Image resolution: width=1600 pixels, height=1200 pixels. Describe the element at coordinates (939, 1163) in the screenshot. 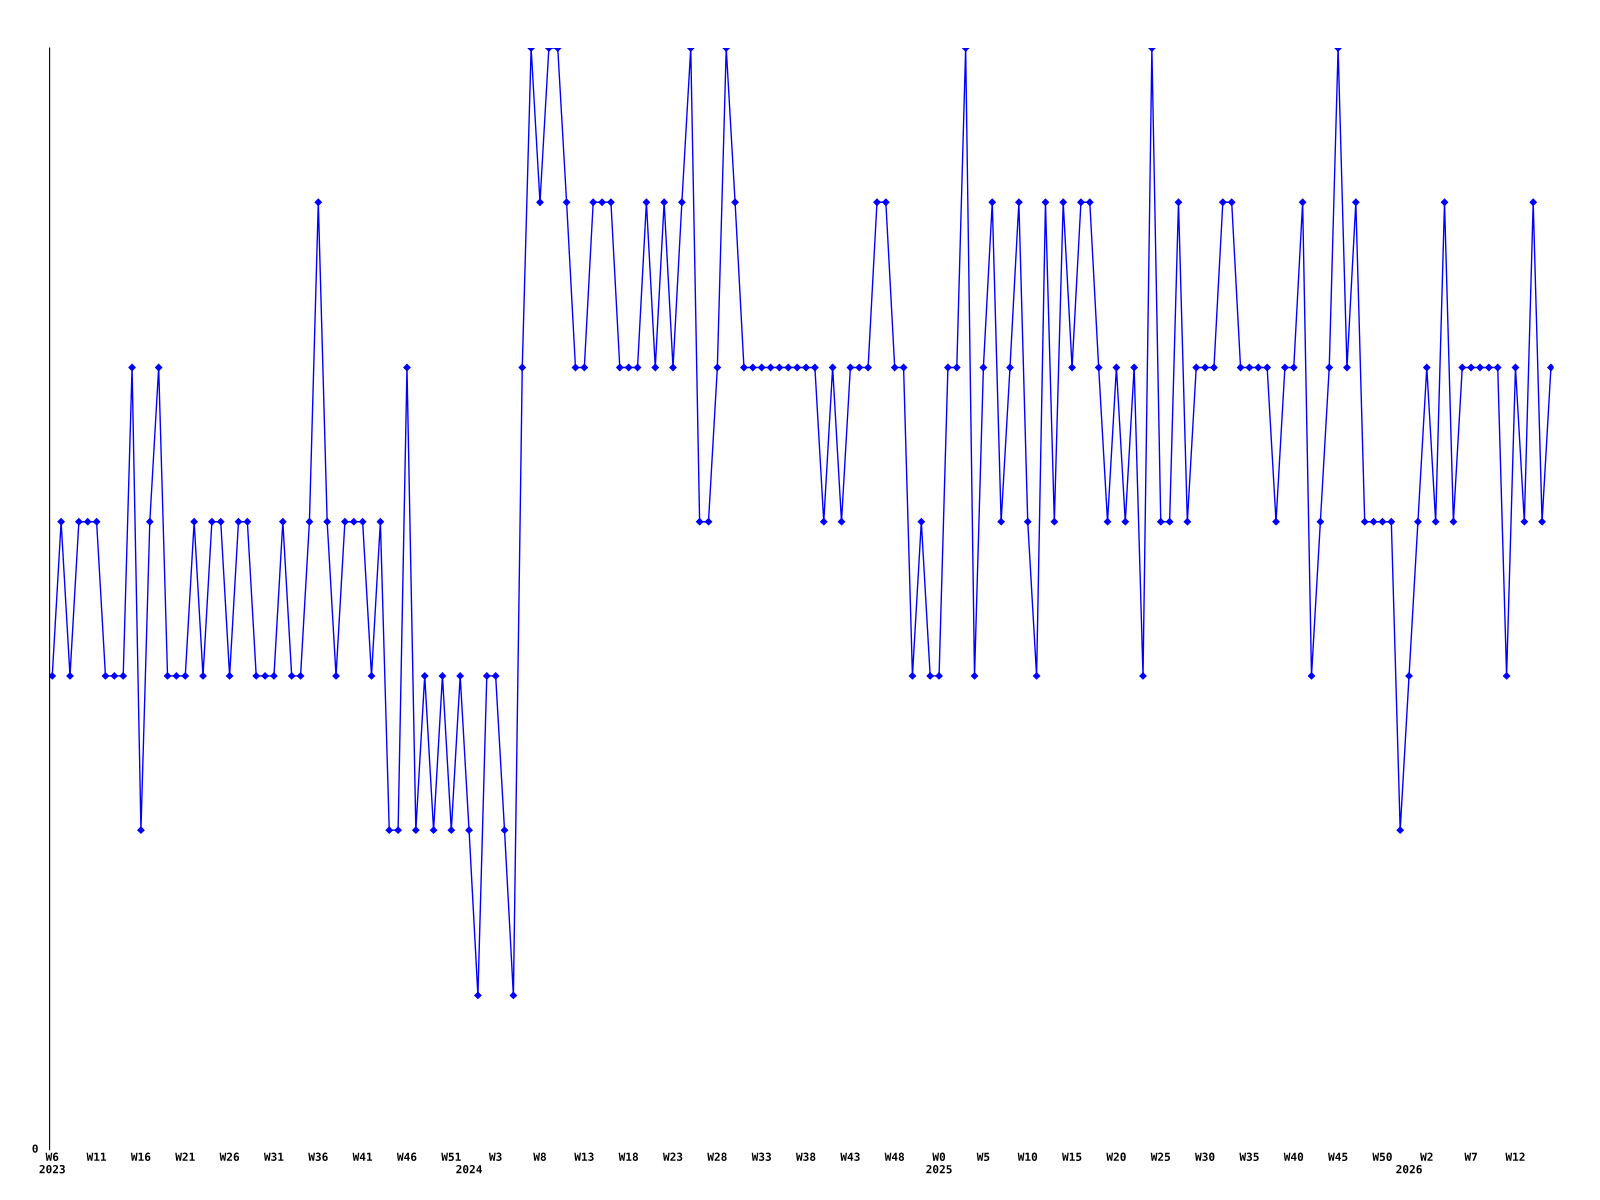

I see `x-tick-label: W0 2025` at that location.